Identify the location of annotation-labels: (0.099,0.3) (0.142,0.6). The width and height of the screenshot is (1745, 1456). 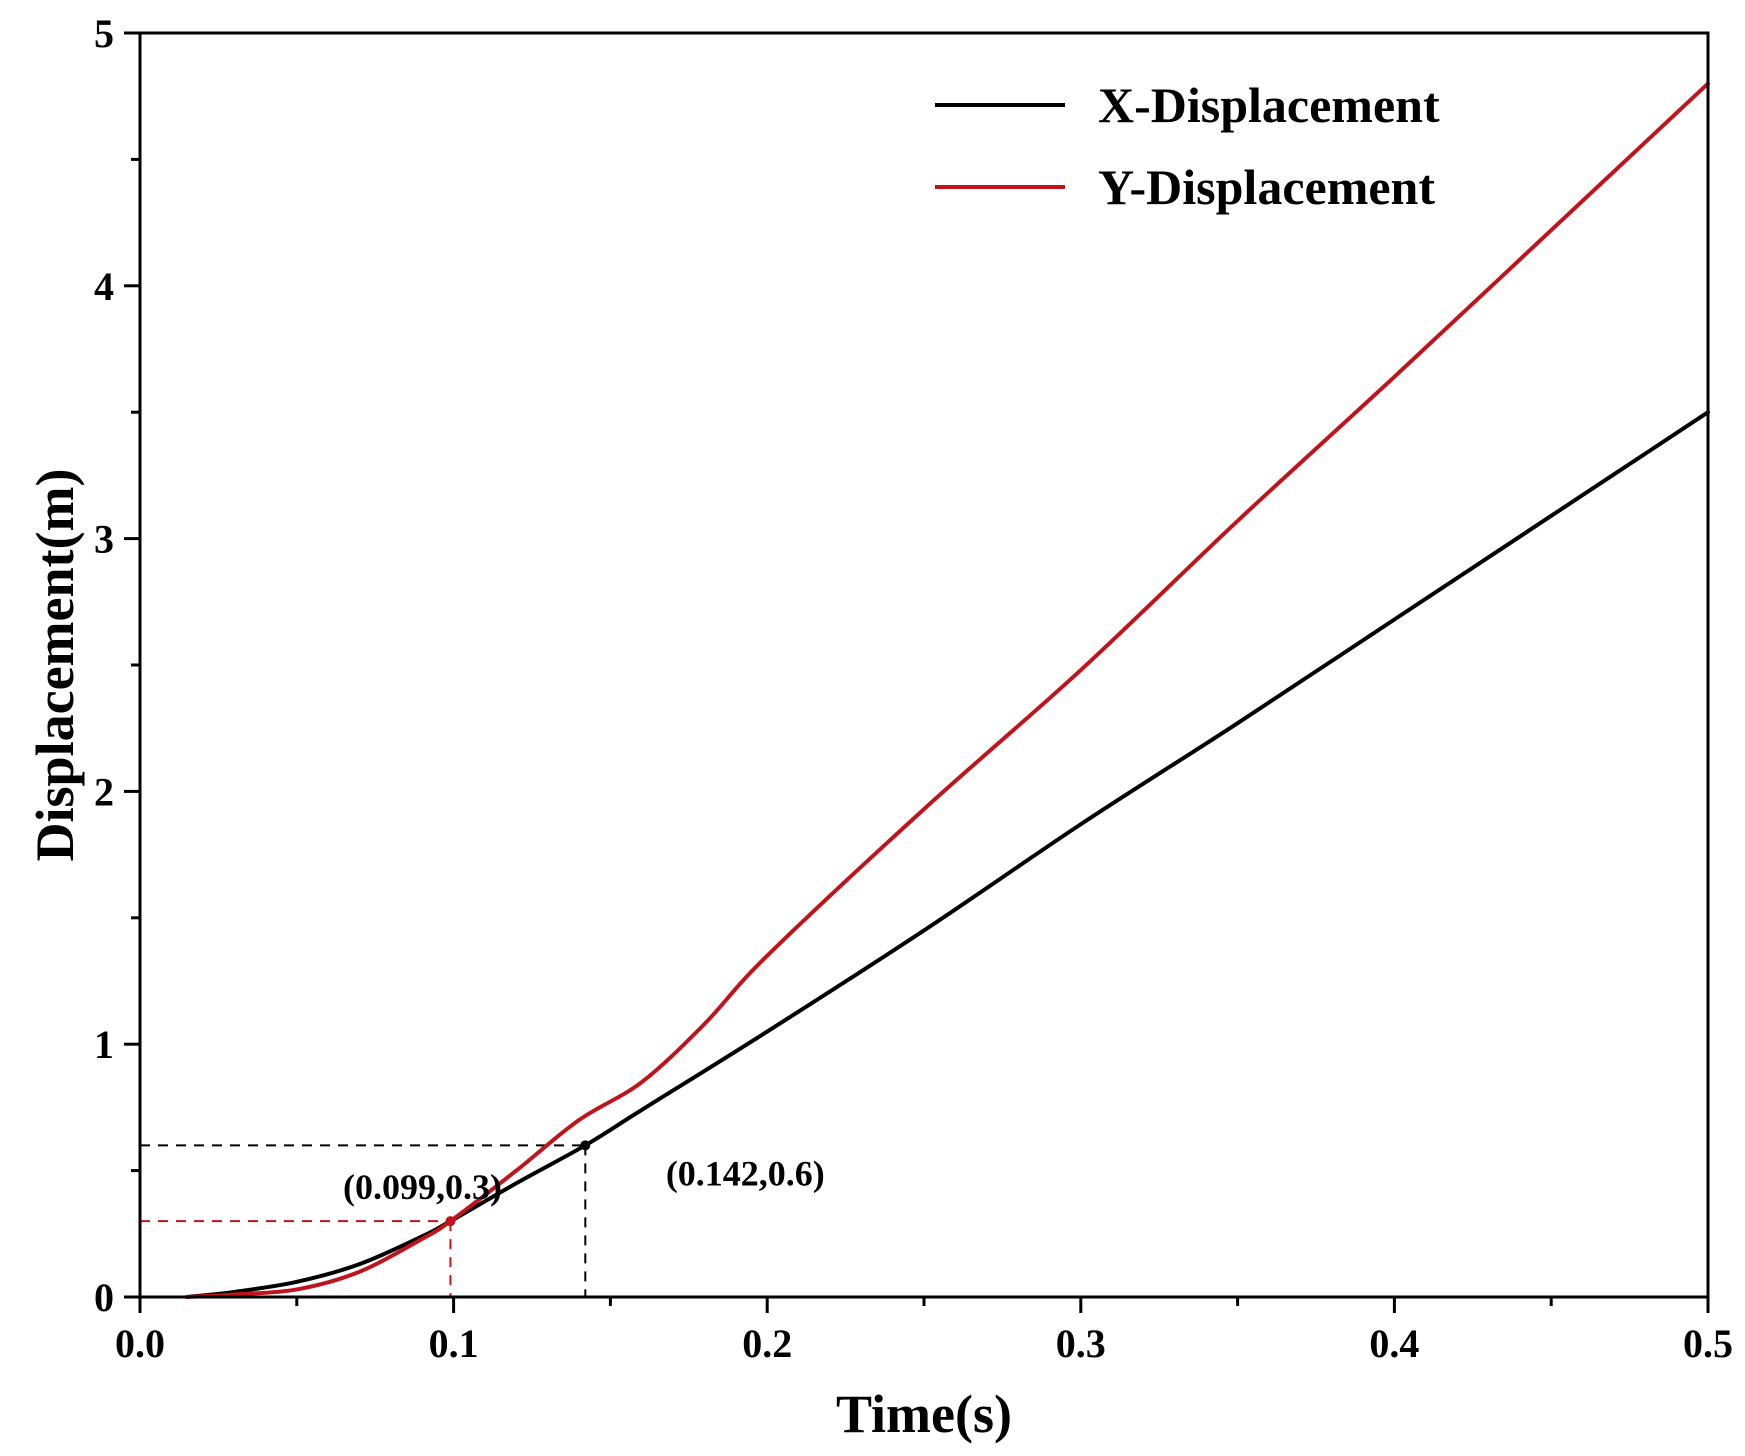
(584, 1180).